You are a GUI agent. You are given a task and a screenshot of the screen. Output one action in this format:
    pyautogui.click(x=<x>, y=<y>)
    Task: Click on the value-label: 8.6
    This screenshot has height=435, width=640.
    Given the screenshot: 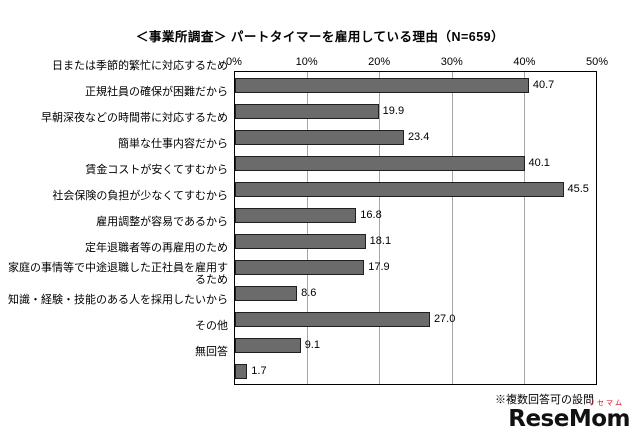 What is the action you would take?
    pyautogui.click(x=309, y=293)
    